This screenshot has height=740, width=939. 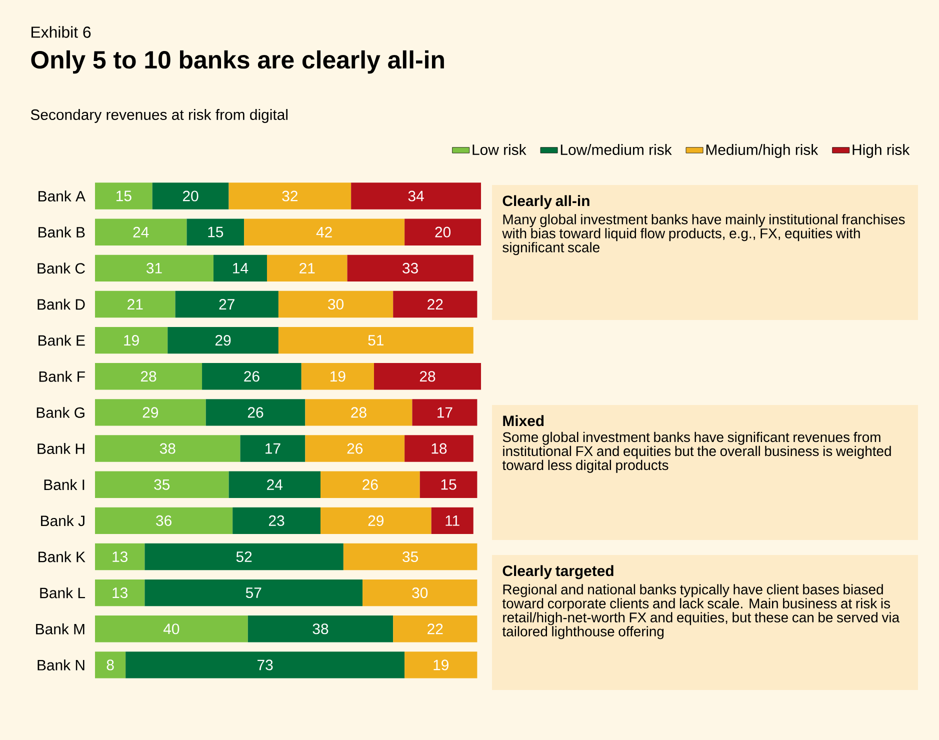 I want to click on data-label: 27, so click(x=226, y=304).